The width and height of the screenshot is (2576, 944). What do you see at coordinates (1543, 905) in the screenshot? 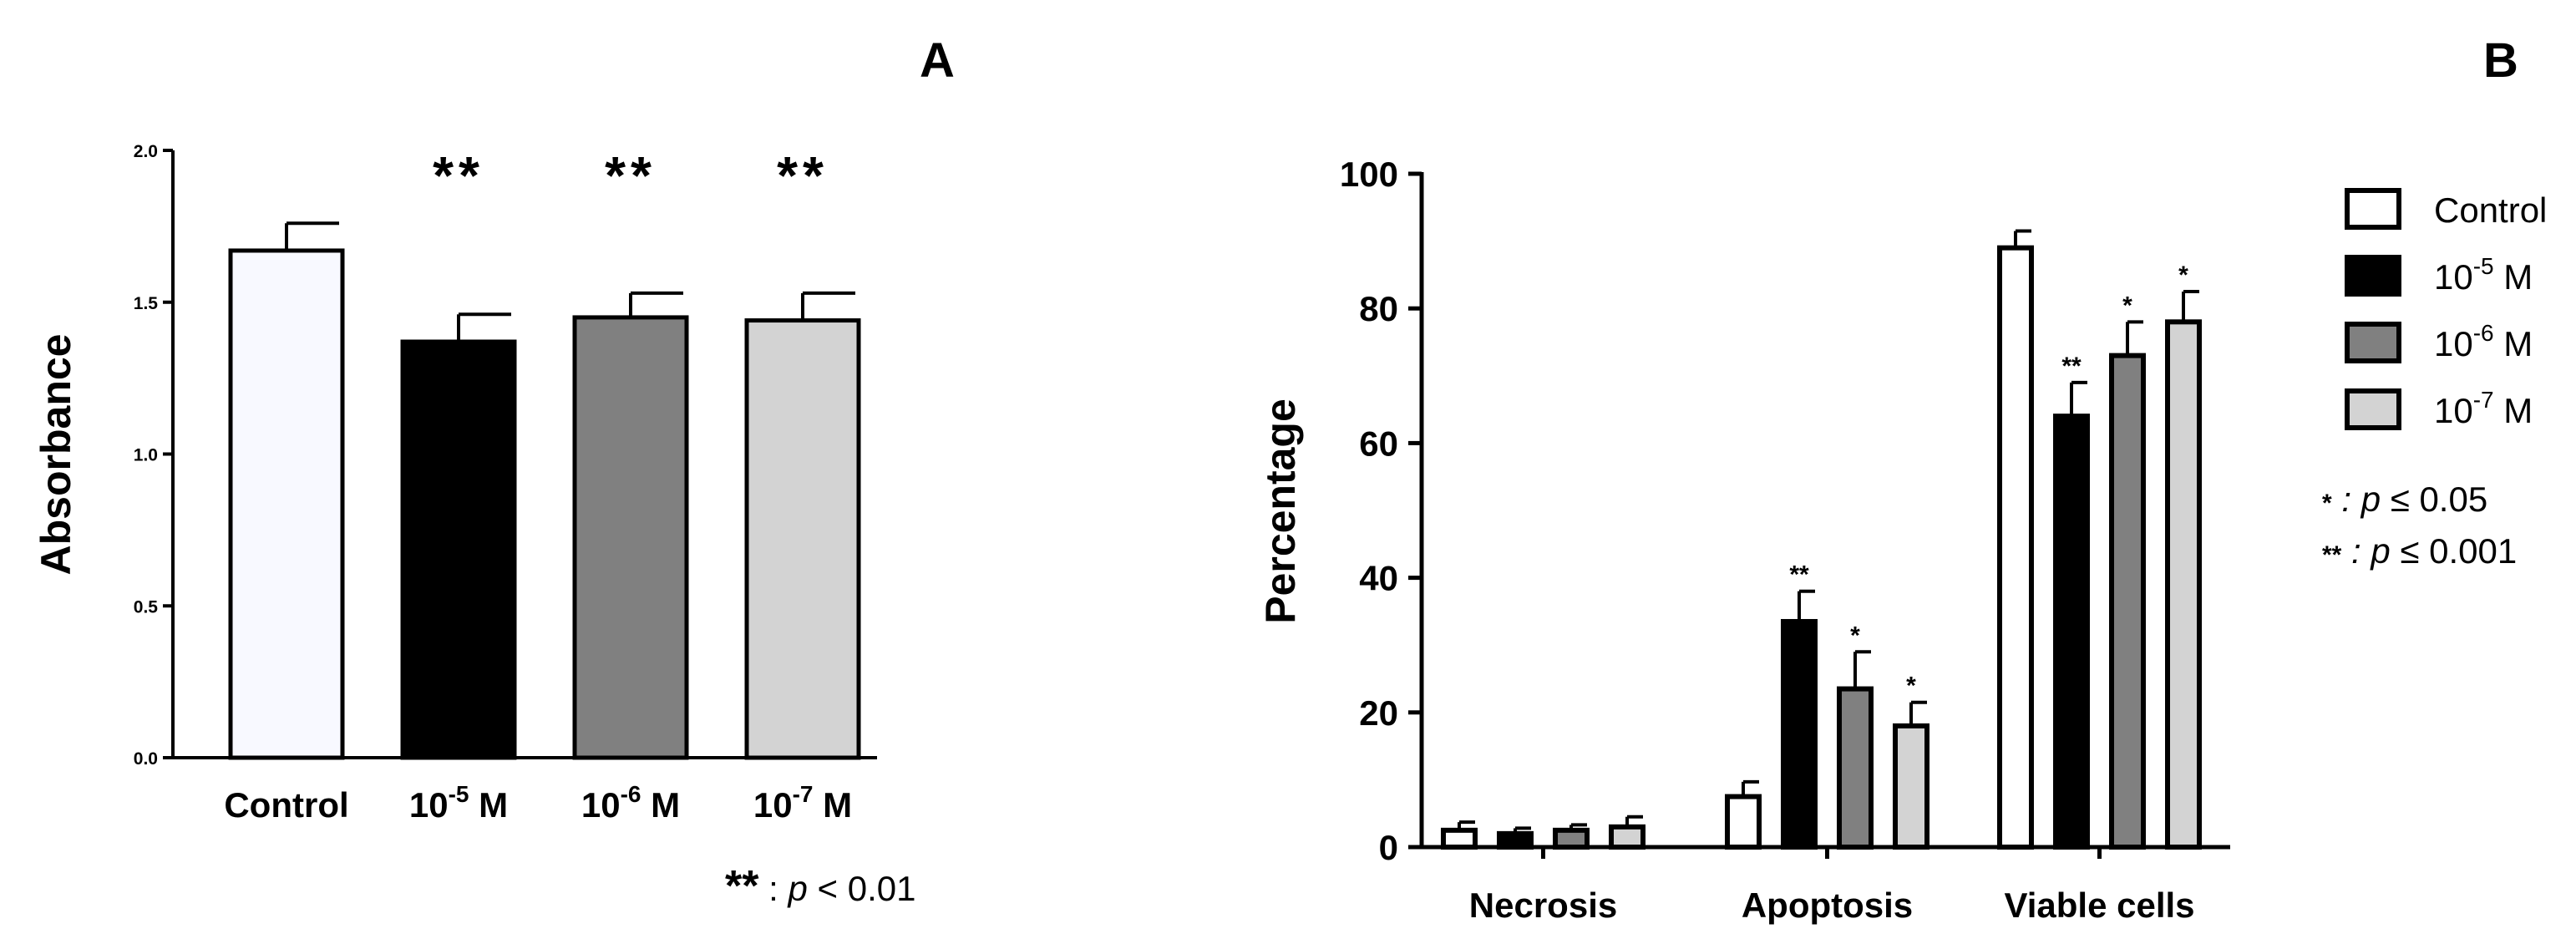
I see `panel-b-category-label: Necrosis` at bounding box center [1543, 905].